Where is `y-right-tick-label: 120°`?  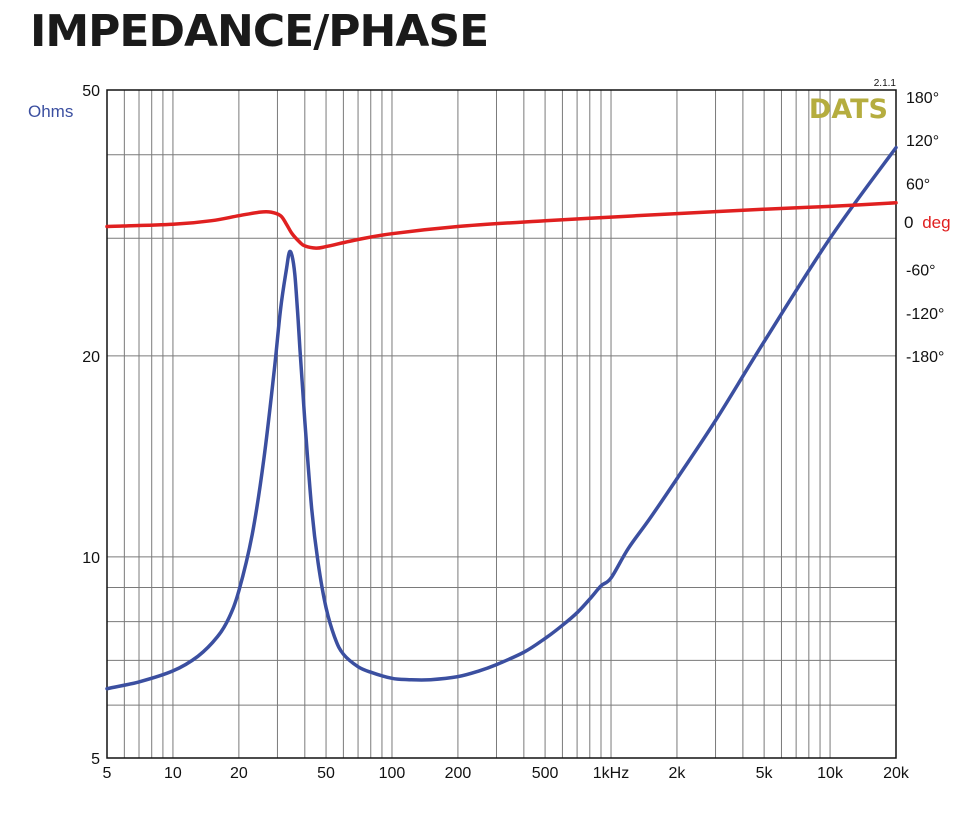
y-right-tick-label: 120° is located at coordinates (922, 141).